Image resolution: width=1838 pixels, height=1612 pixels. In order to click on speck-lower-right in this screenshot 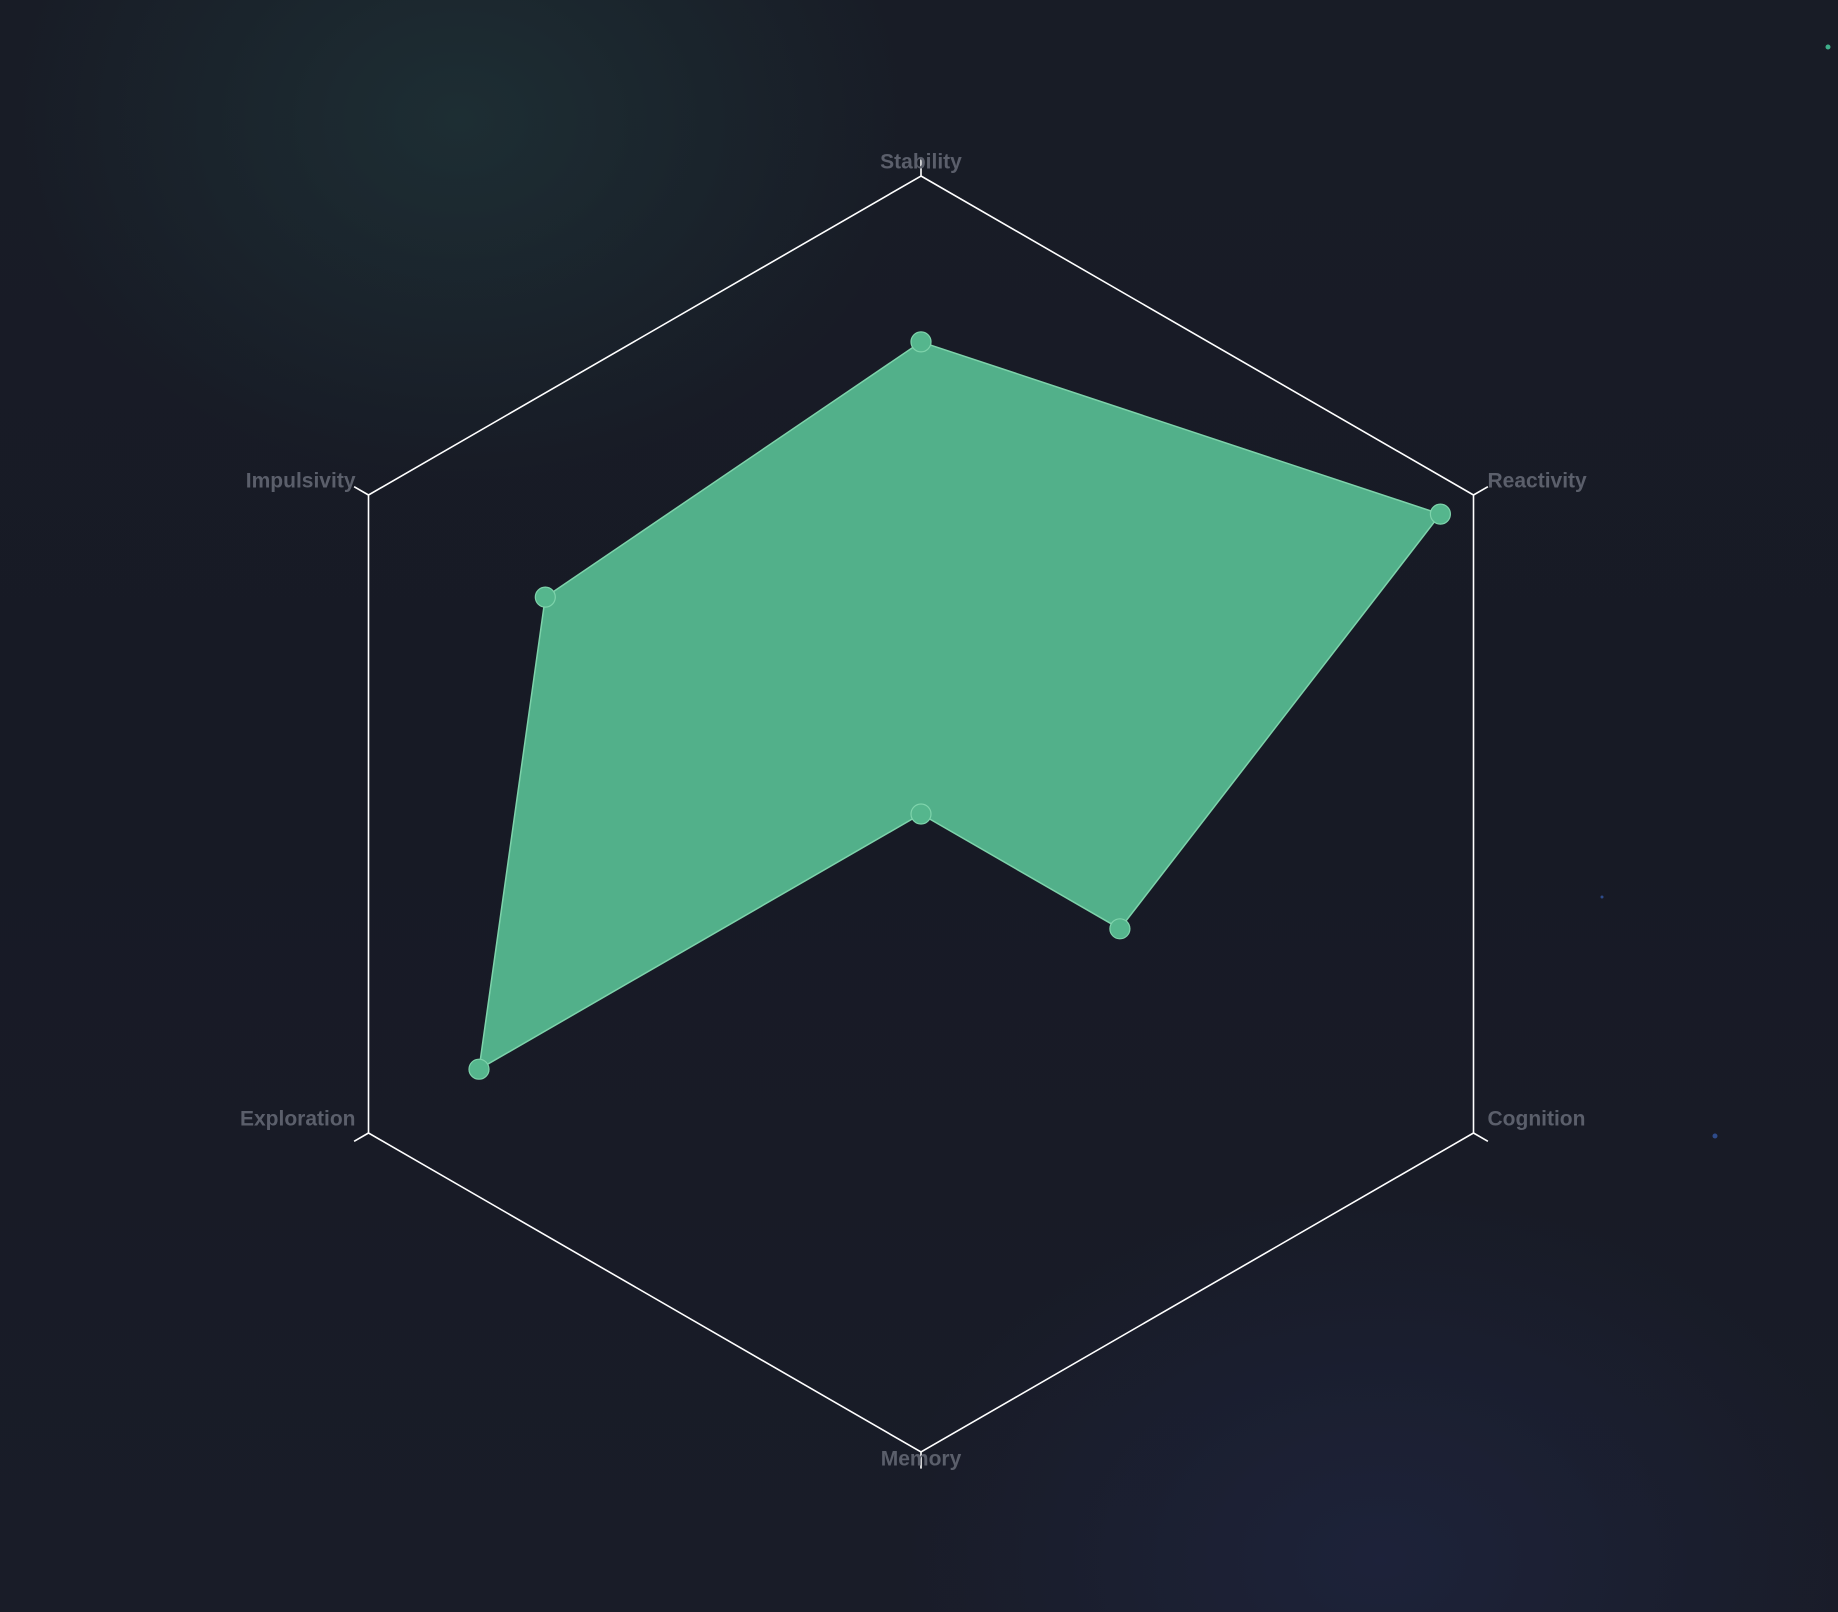, I will do `click(1715, 1136)`.